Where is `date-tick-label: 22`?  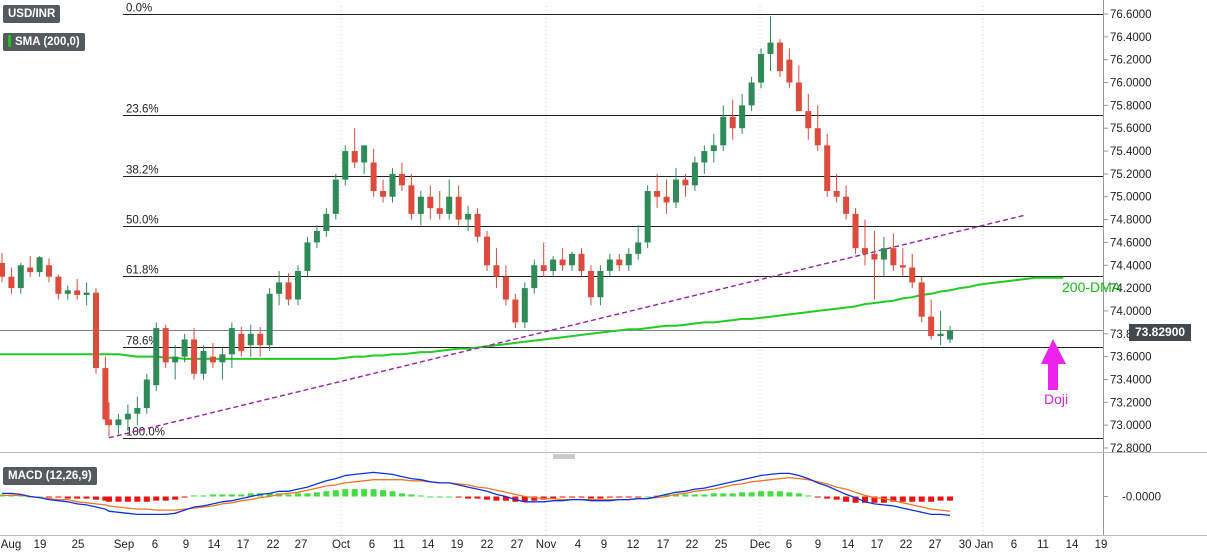
date-tick-label: 22 is located at coordinates (487, 545).